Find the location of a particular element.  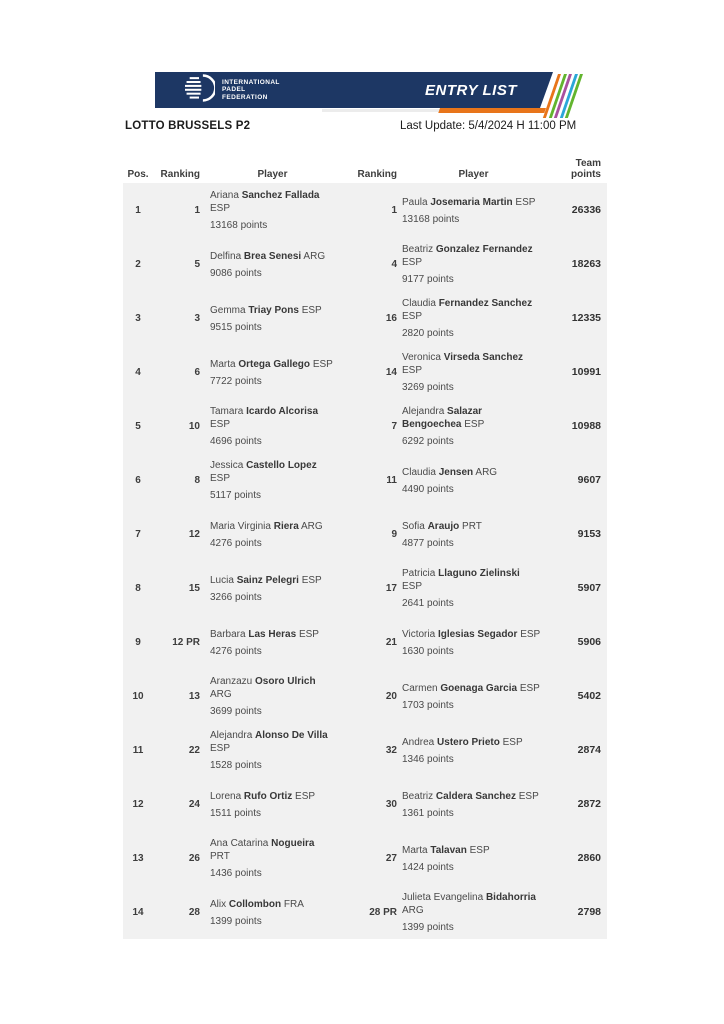

logo-line-2: PADEL is located at coordinates (234, 90).